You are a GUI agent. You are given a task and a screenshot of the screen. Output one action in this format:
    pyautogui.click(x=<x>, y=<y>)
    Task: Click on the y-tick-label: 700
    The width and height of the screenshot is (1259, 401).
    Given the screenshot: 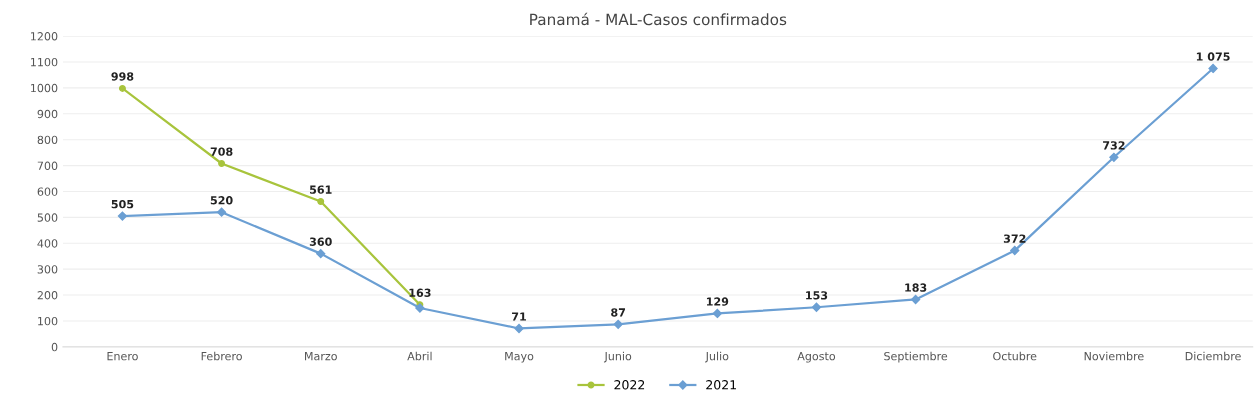 What is the action you would take?
    pyautogui.click(x=47, y=165)
    